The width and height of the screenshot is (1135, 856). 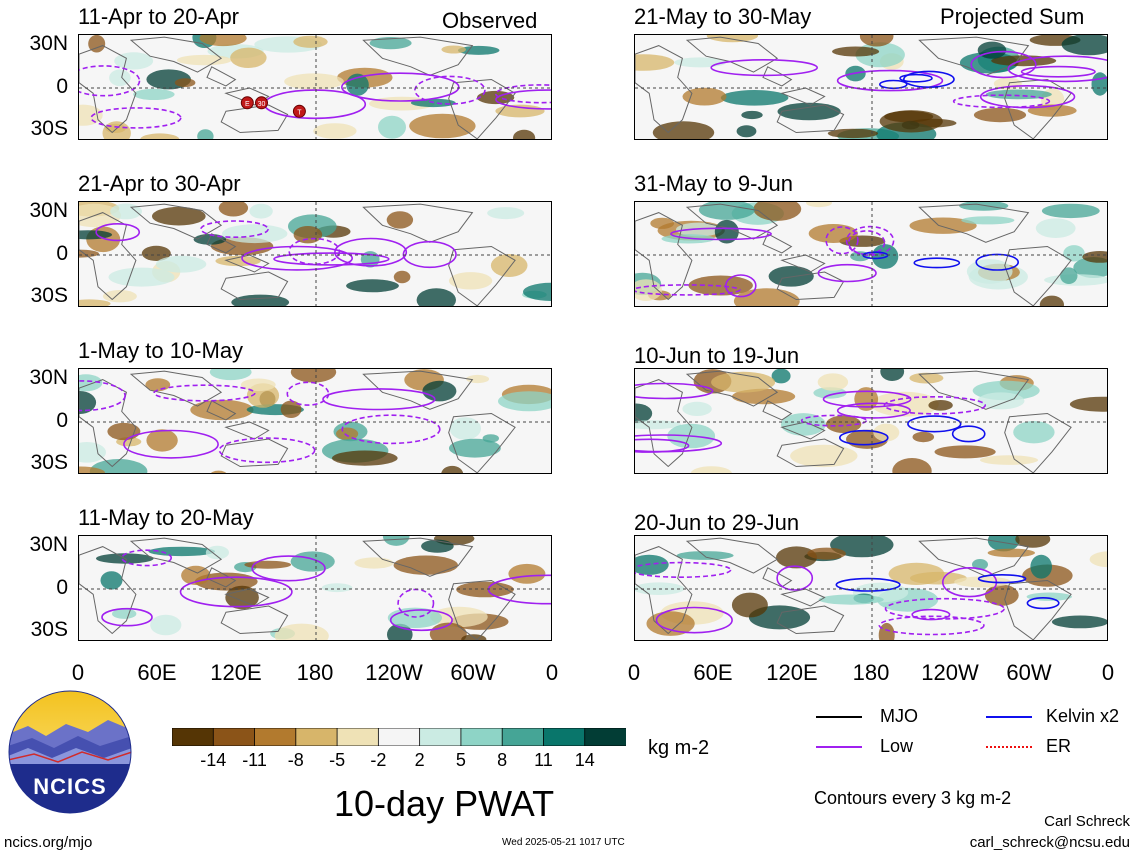 What do you see at coordinates (1059, 746) in the screenshot?
I see `legend-label-er: ER` at bounding box center [1059, 746].